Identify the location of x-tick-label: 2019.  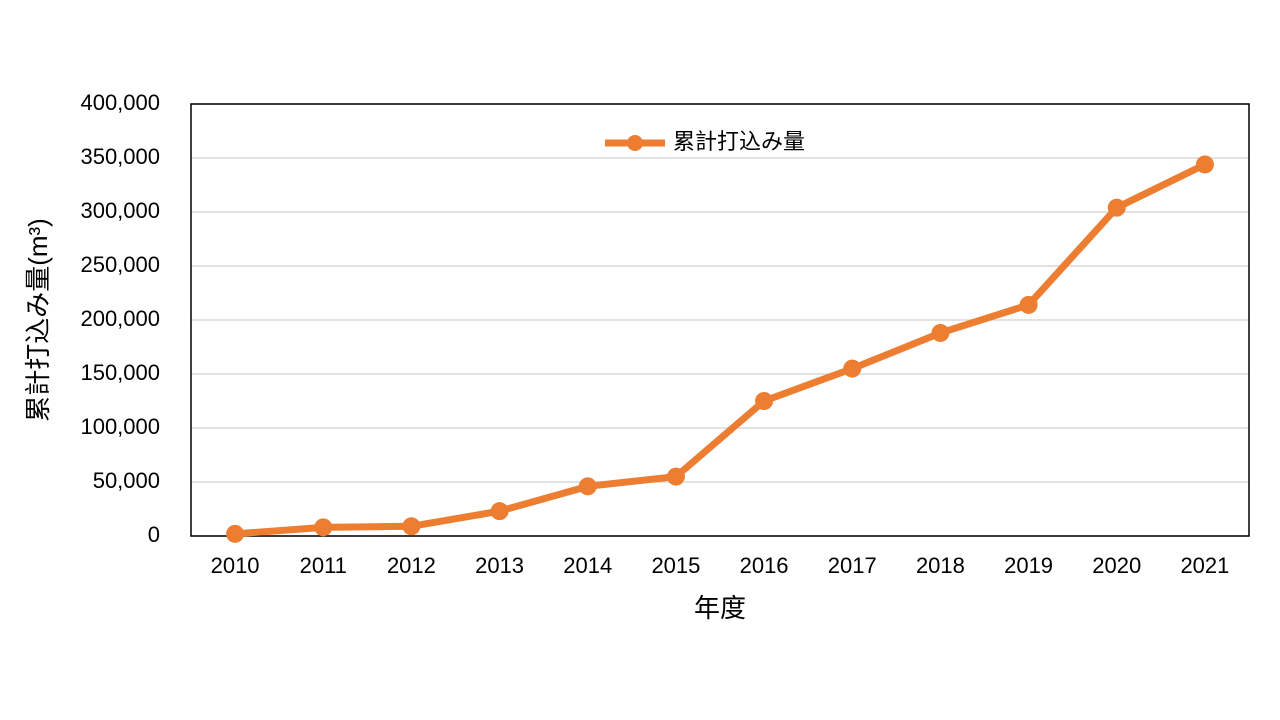
(1028, 565).